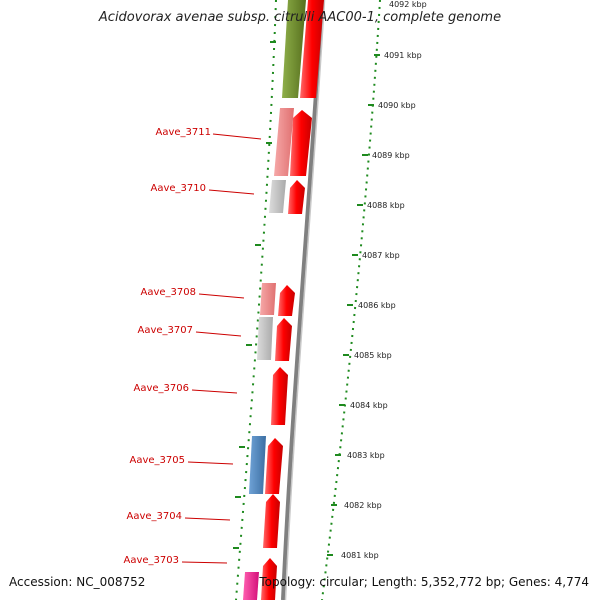 This screenshot has width=600, height=600. I want to click on reverse-strand-genes, so click(274, 300).